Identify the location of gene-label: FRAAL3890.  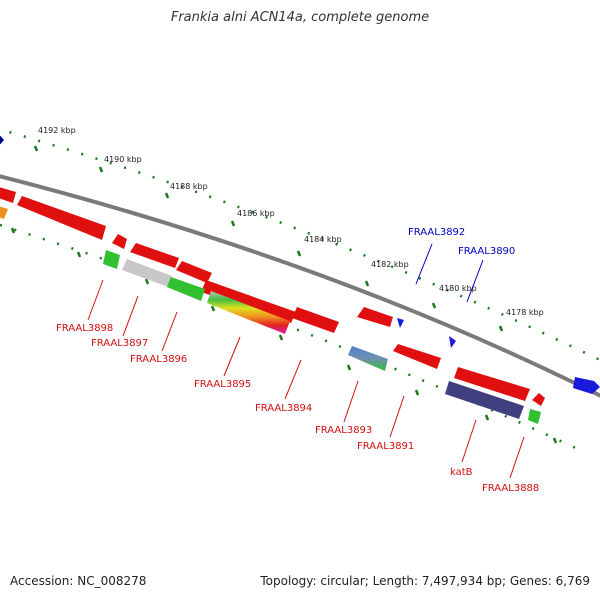
(486, 251).